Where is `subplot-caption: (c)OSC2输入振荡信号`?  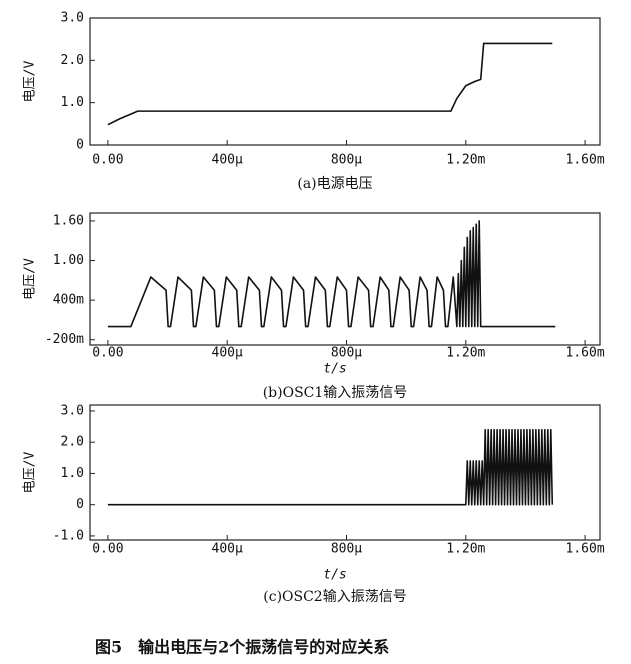 subplot-caption: (c)OSC2输入振荡信号 is located at coordinates (334, 597).